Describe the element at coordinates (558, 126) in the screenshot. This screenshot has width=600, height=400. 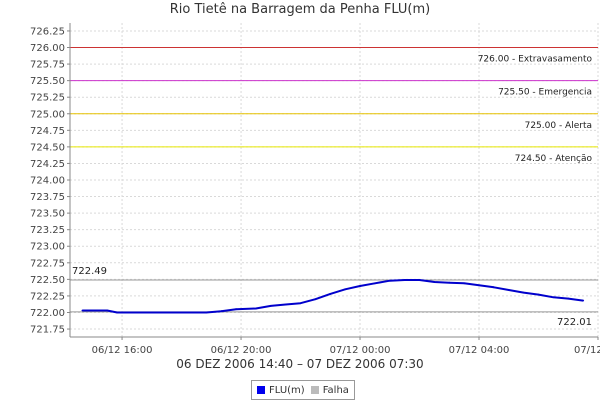
I see `threshold-label: 725.00 - Alerta` at that location.